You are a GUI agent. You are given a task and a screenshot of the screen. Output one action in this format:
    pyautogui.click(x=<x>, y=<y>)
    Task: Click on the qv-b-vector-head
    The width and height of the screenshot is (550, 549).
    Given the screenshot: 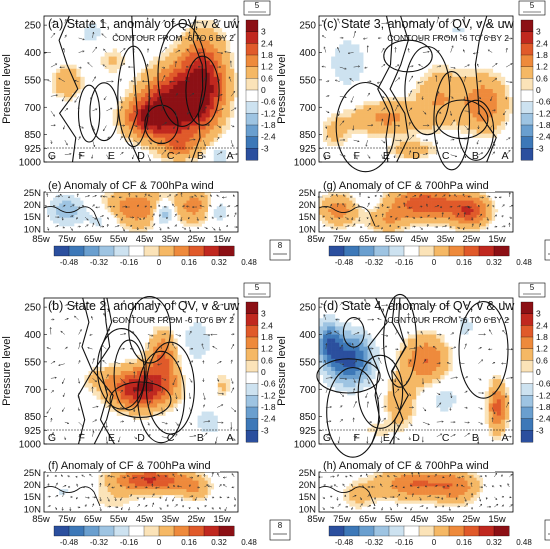 What is the action you would take?
    pyautogui.click(x=175, y=303)
    